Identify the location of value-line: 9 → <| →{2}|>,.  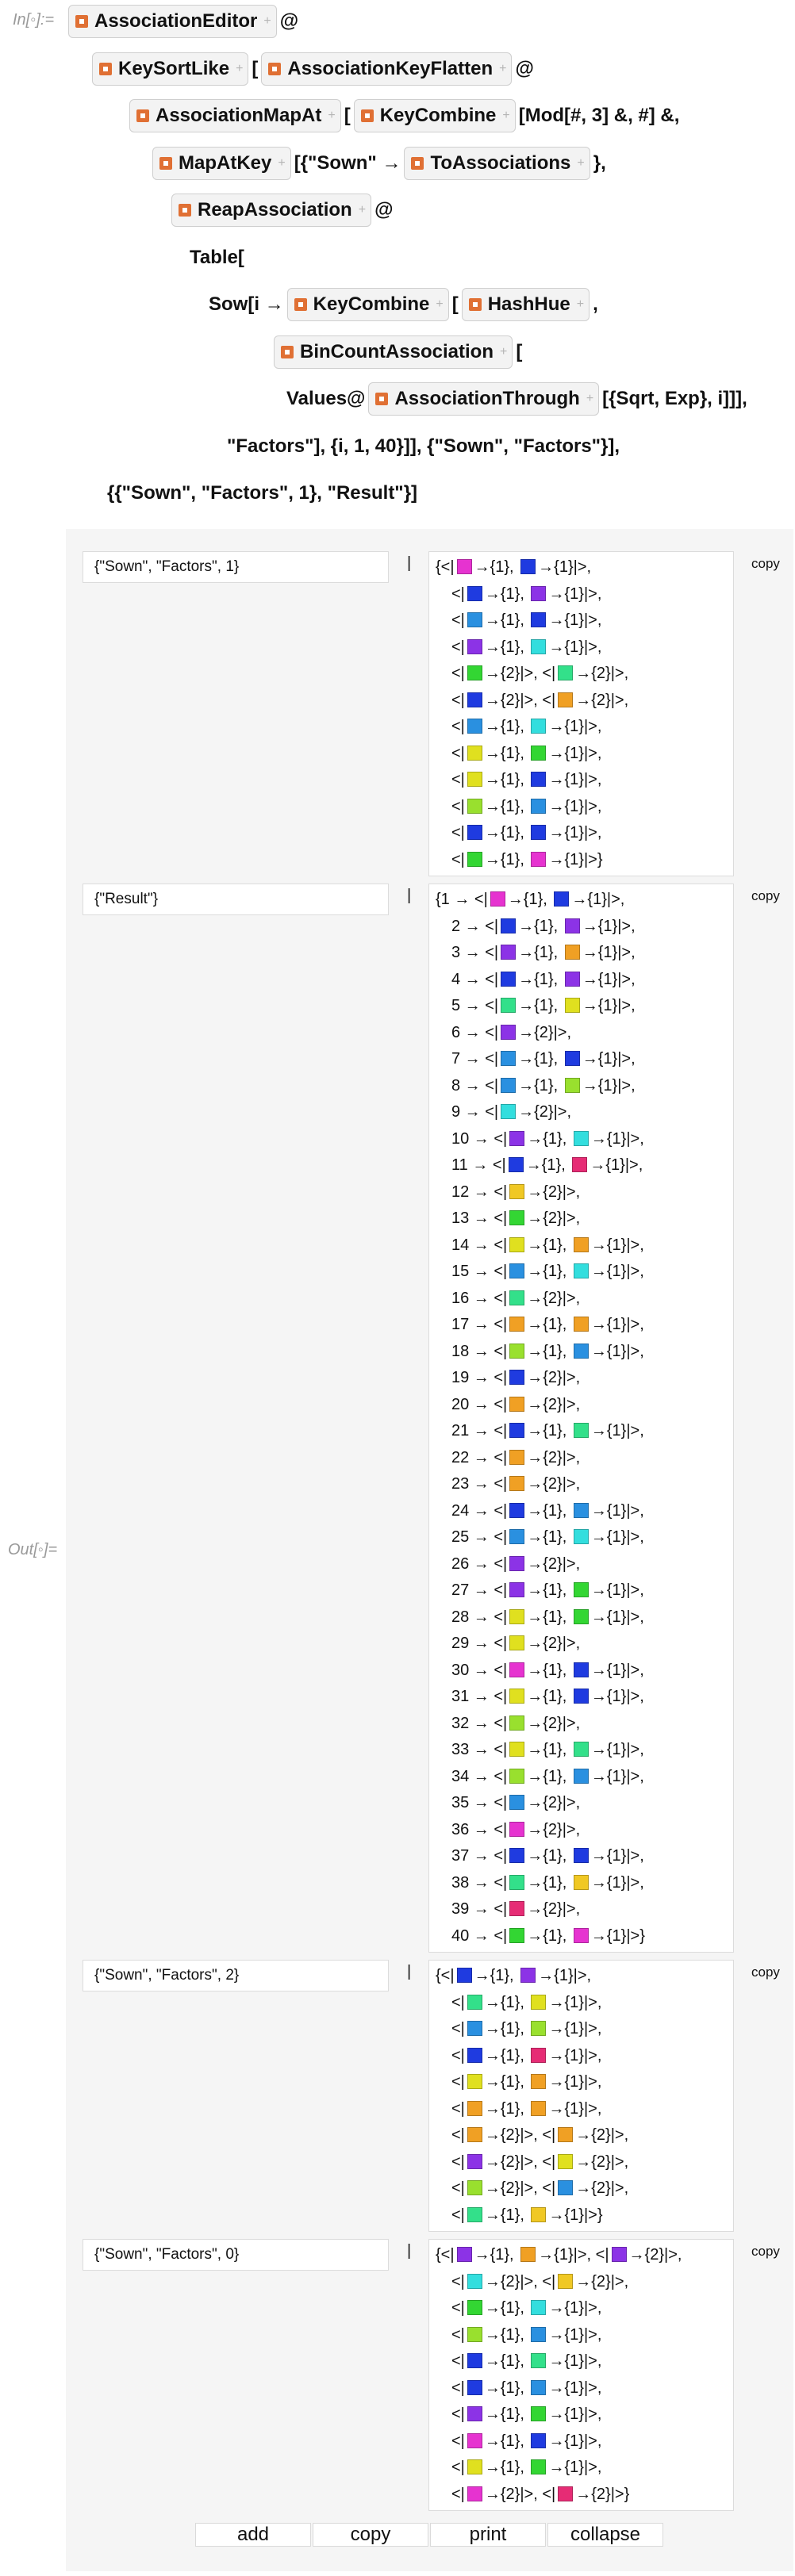
(584, 1113).